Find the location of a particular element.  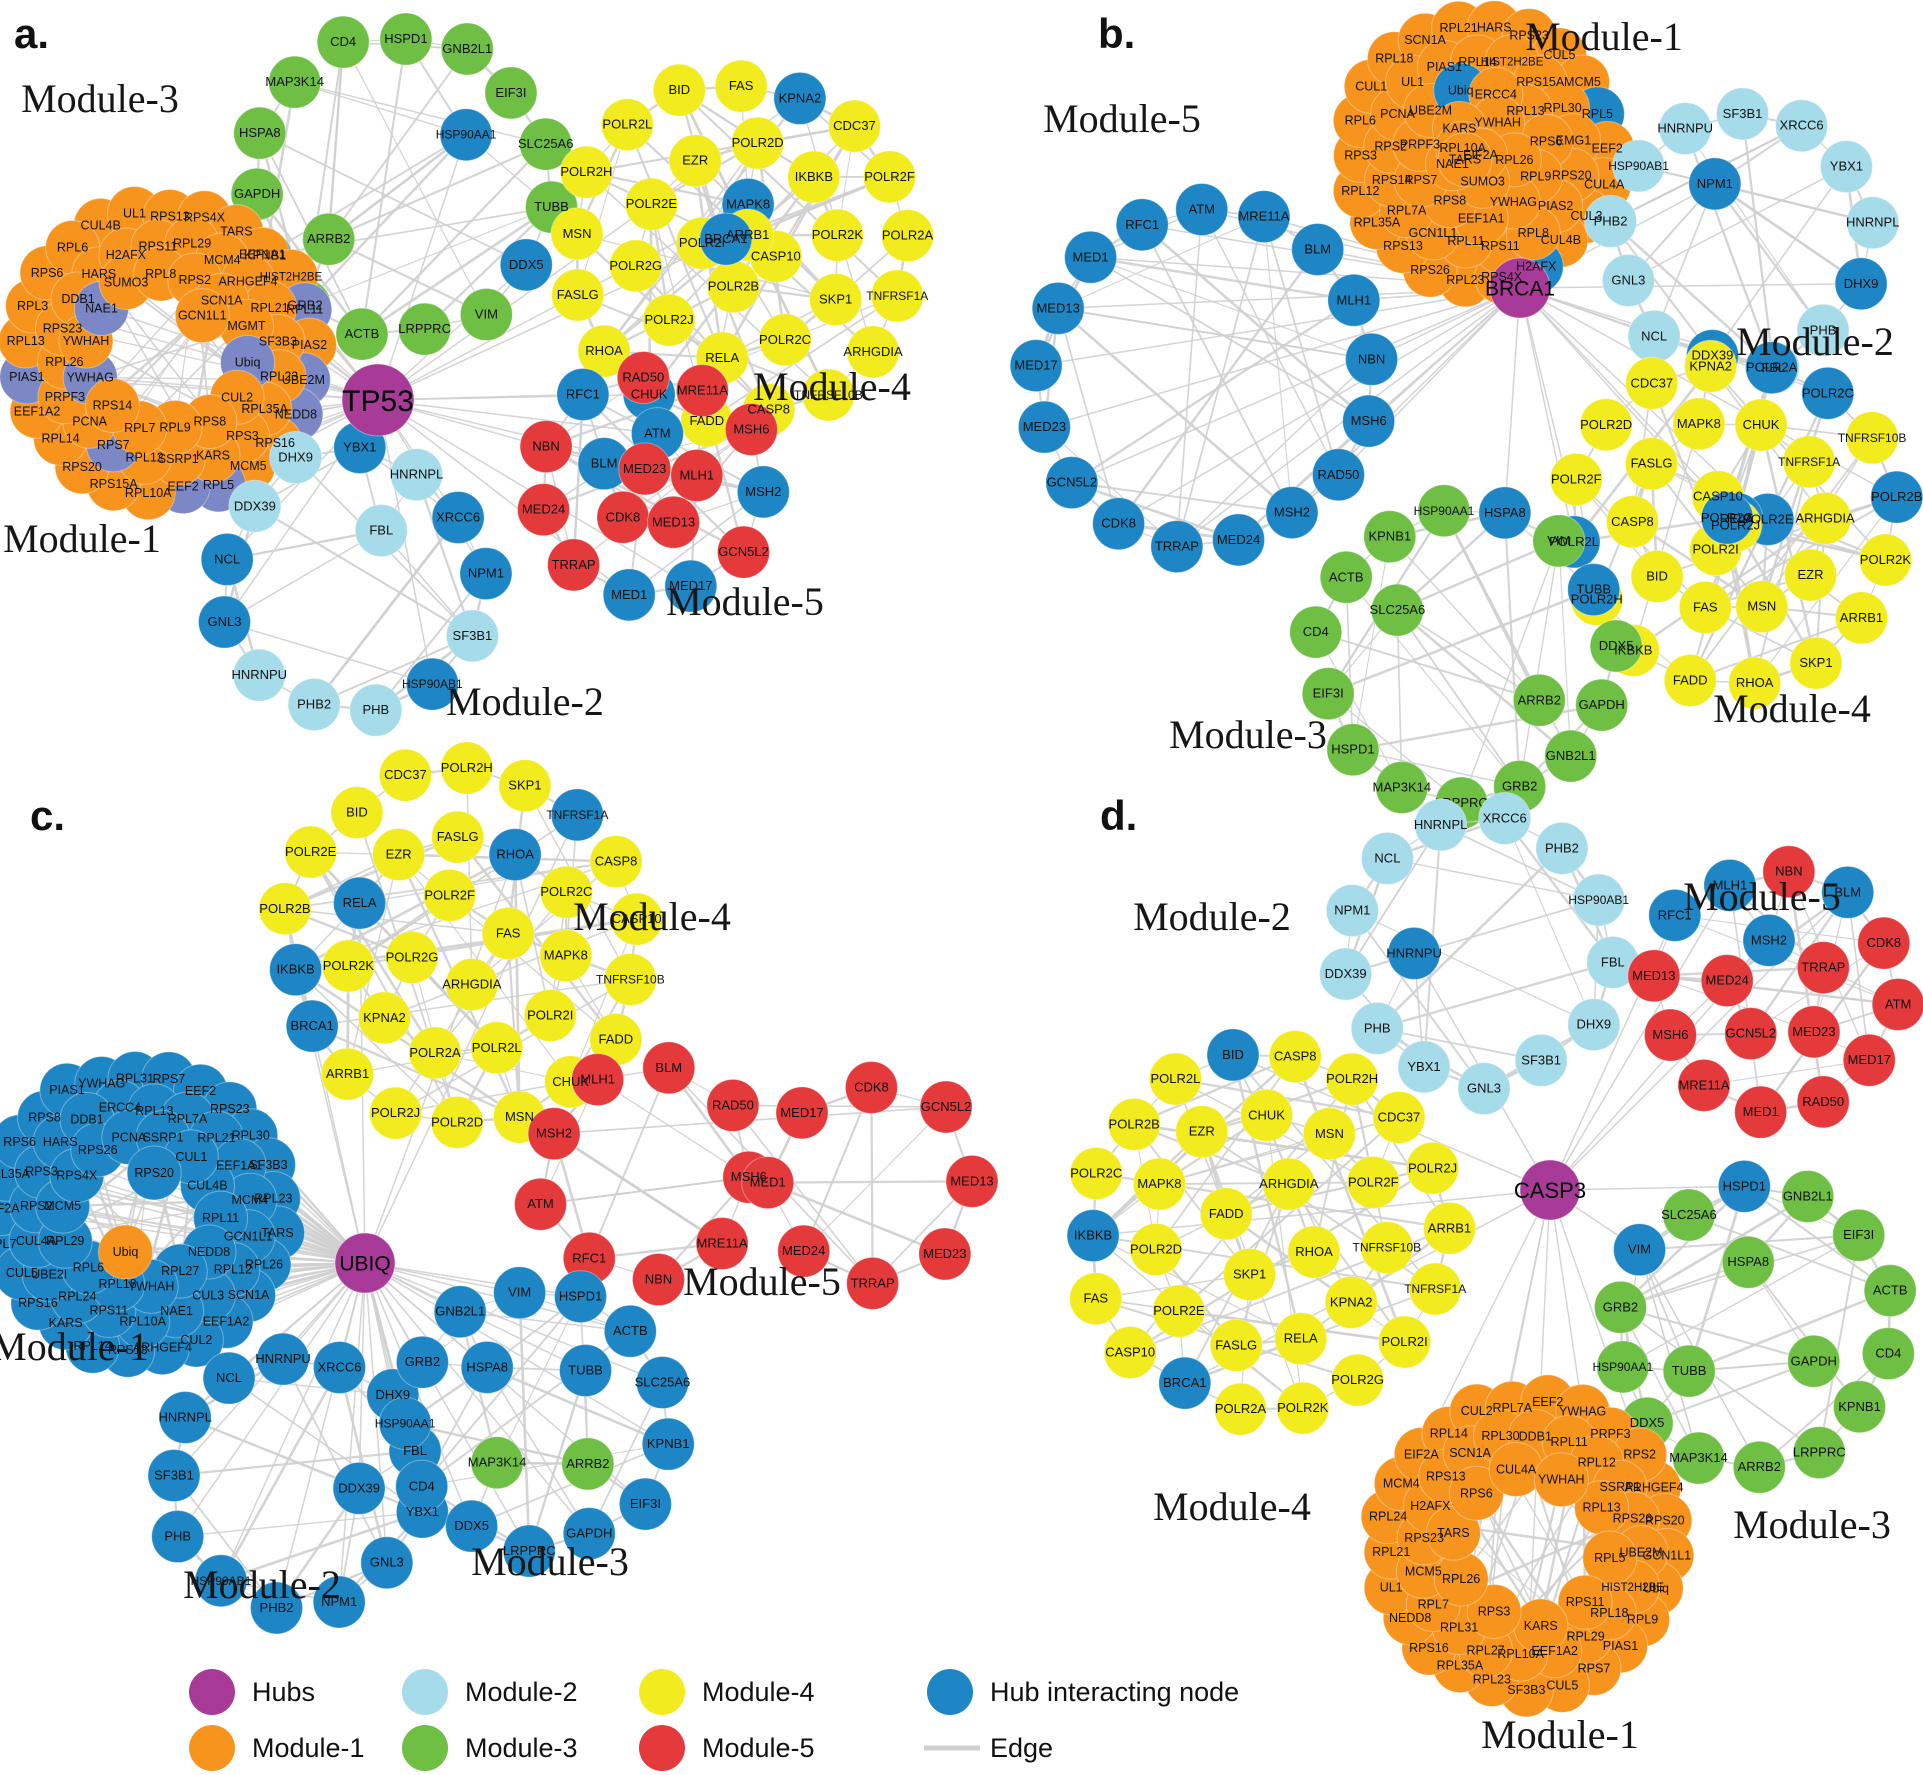

node-label-PHB2: PHB2 is located at coordinates (1562, 847).